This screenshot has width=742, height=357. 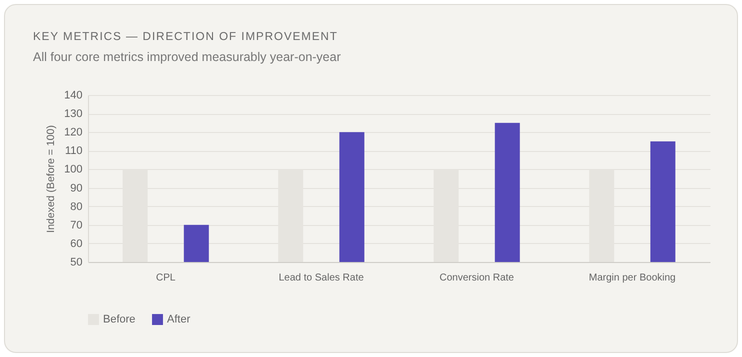 What do you see at coordinates (76, 225) in the screenshot?
I see `y-tick-label: 70` at bounding box center [76, 225].